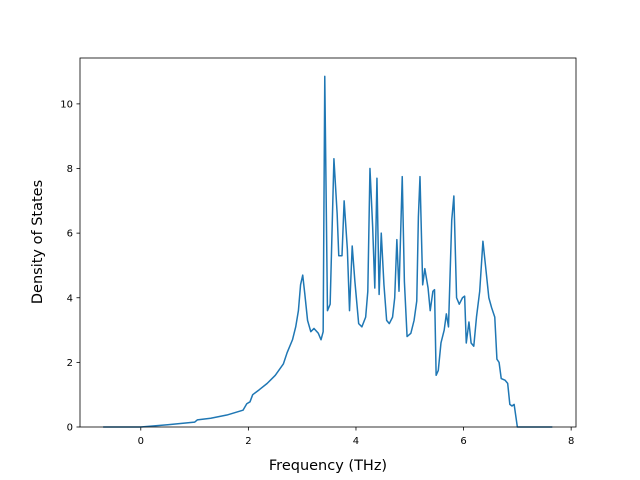 This screenshot has width=640, height=480. What do you see at coordinates (38, 242) in the screenshot?
I see `y-axis-label: Density of States` at bounding box center [38, 242].